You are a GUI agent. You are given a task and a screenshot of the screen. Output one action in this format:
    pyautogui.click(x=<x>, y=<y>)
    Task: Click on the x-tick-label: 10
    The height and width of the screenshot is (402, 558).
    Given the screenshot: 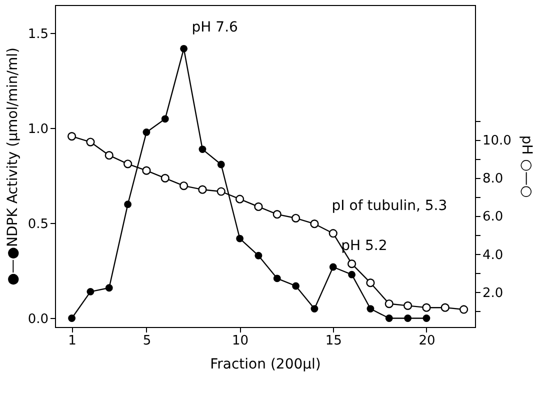 What is the action you would take?
    pyautogui.click(x=240, y=341)
    